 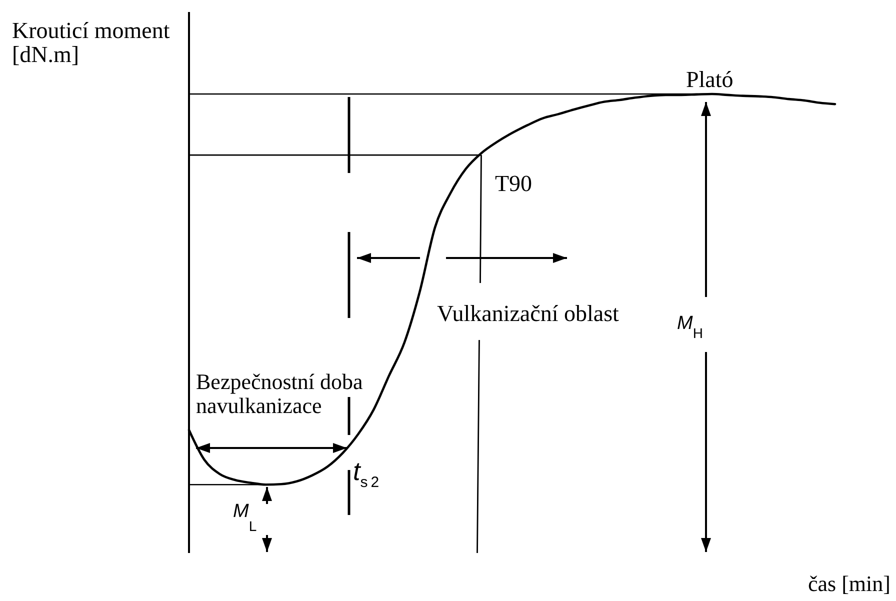 I want to click on y-axis-title: Krouticí moment [dN.m], so click(x=91, y=42).